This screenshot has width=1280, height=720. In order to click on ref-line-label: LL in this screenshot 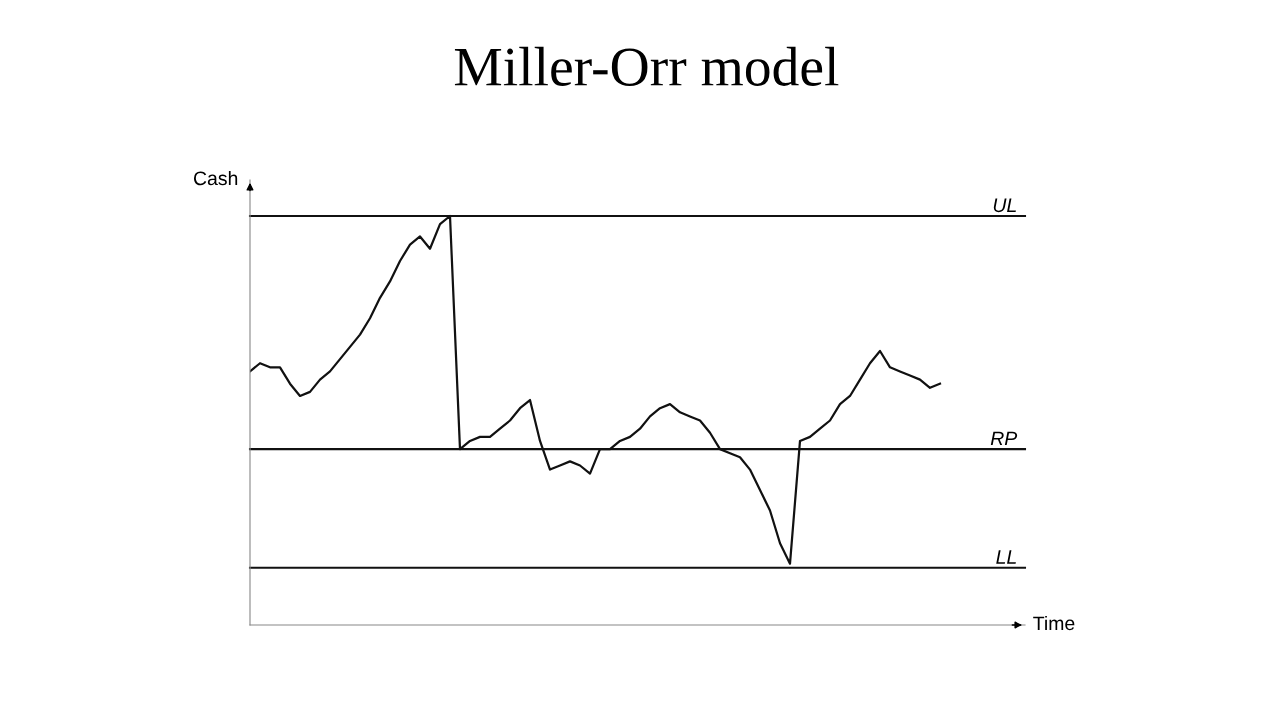, I will do `click(1006, 557)`.